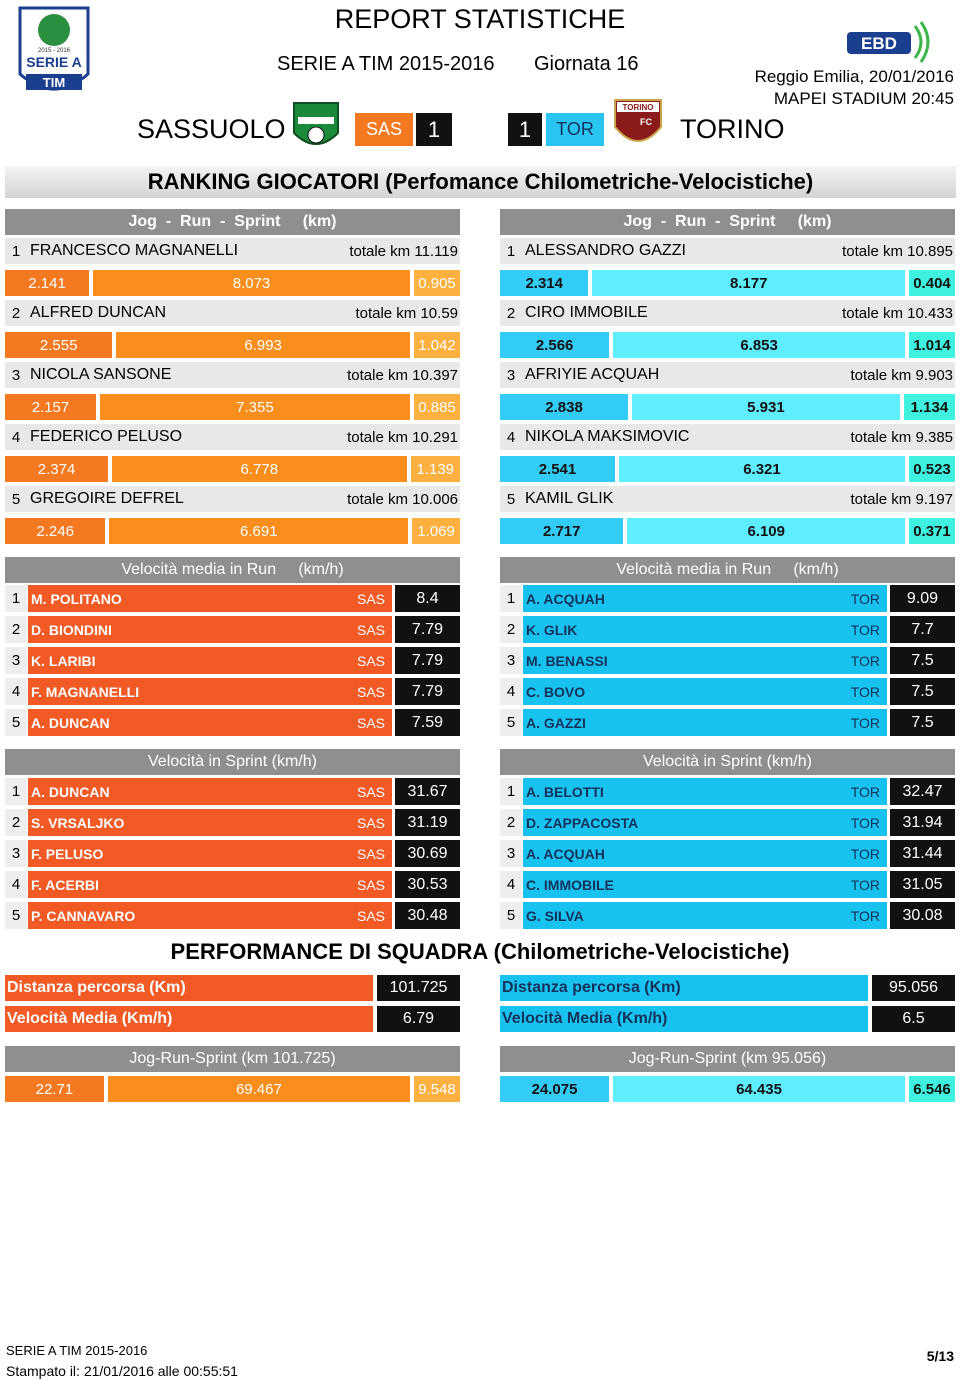 This screenshot has height=1380, width=960. What do you see at coordinates (55, 531) in the screenshot?
I see `jog-cell: 2.246` at bounding box center [55, 531].